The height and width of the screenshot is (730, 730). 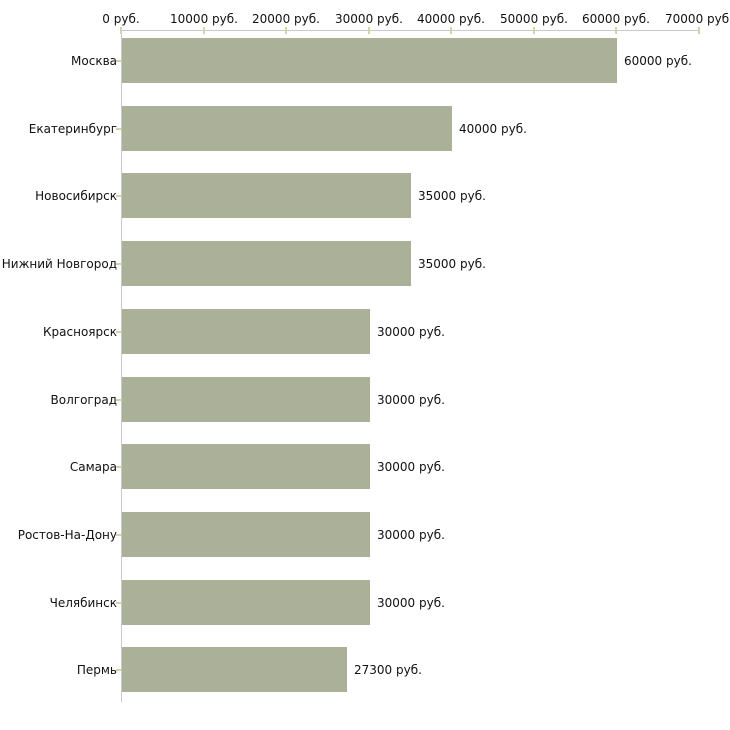 What do you see at coordinates (451, 19) in the screenshot?
I see `x-tick-label: 40000 руб.` at bounding box center [451, 19].